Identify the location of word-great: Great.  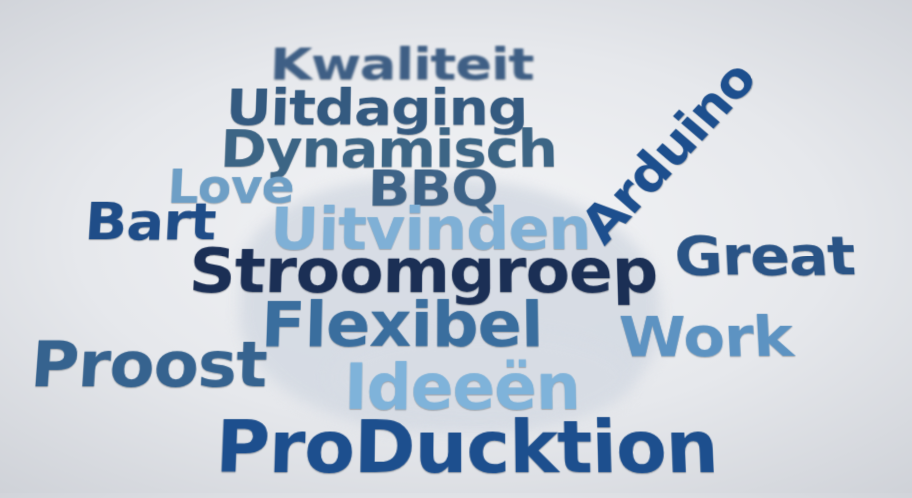
(764, 257).